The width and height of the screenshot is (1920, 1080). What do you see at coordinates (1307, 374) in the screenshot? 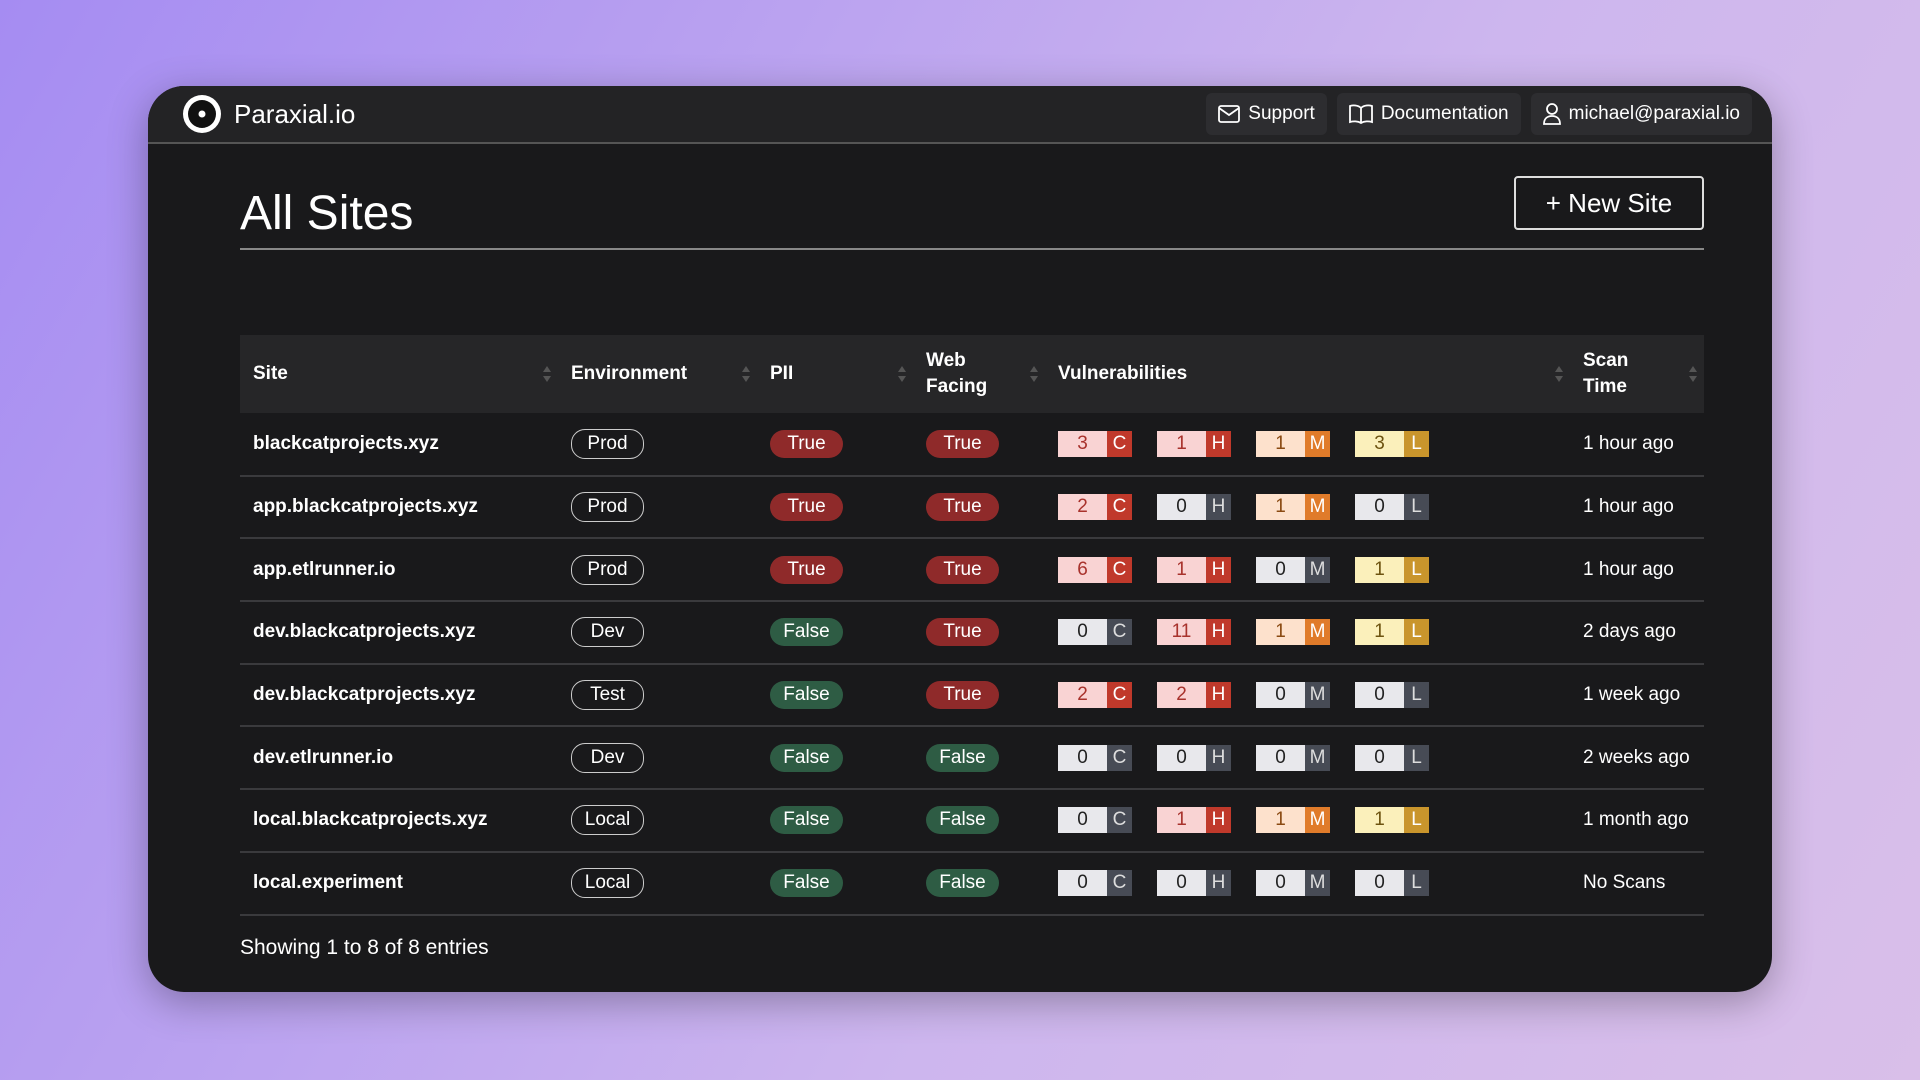
I see `column-header: Vulnerabilities` at bounding box center [1307, 374].